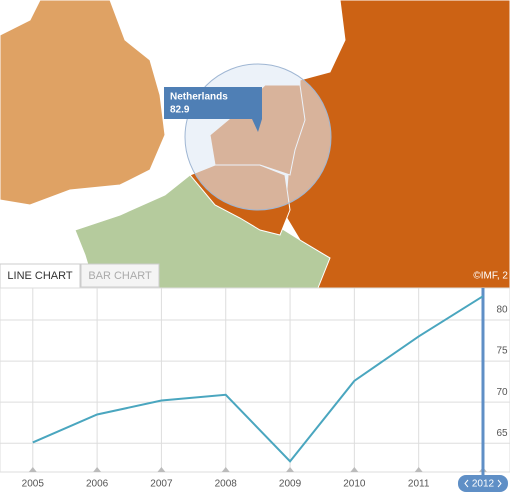  What do you see at coordinates (466, 483) in the screenshot?
I see `prev-arrow` at bounding box center [466, 483].